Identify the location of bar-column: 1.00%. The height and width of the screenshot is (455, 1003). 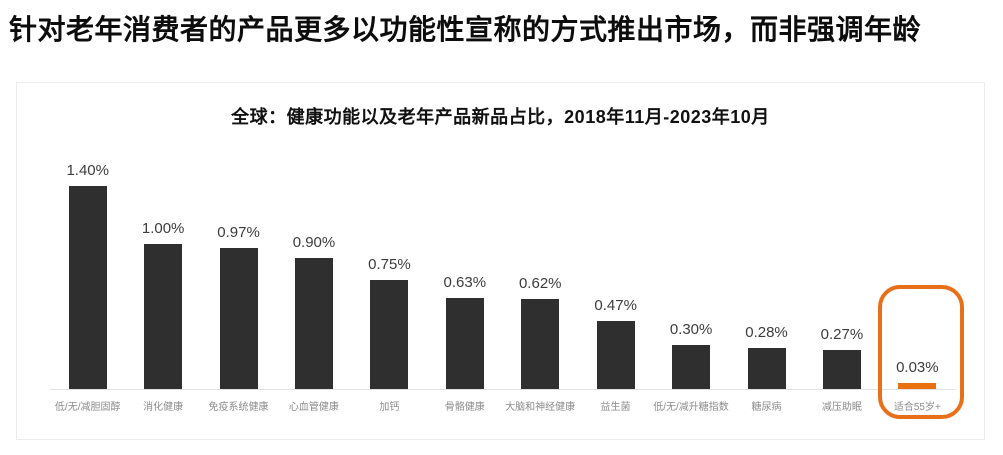
(162, 304).